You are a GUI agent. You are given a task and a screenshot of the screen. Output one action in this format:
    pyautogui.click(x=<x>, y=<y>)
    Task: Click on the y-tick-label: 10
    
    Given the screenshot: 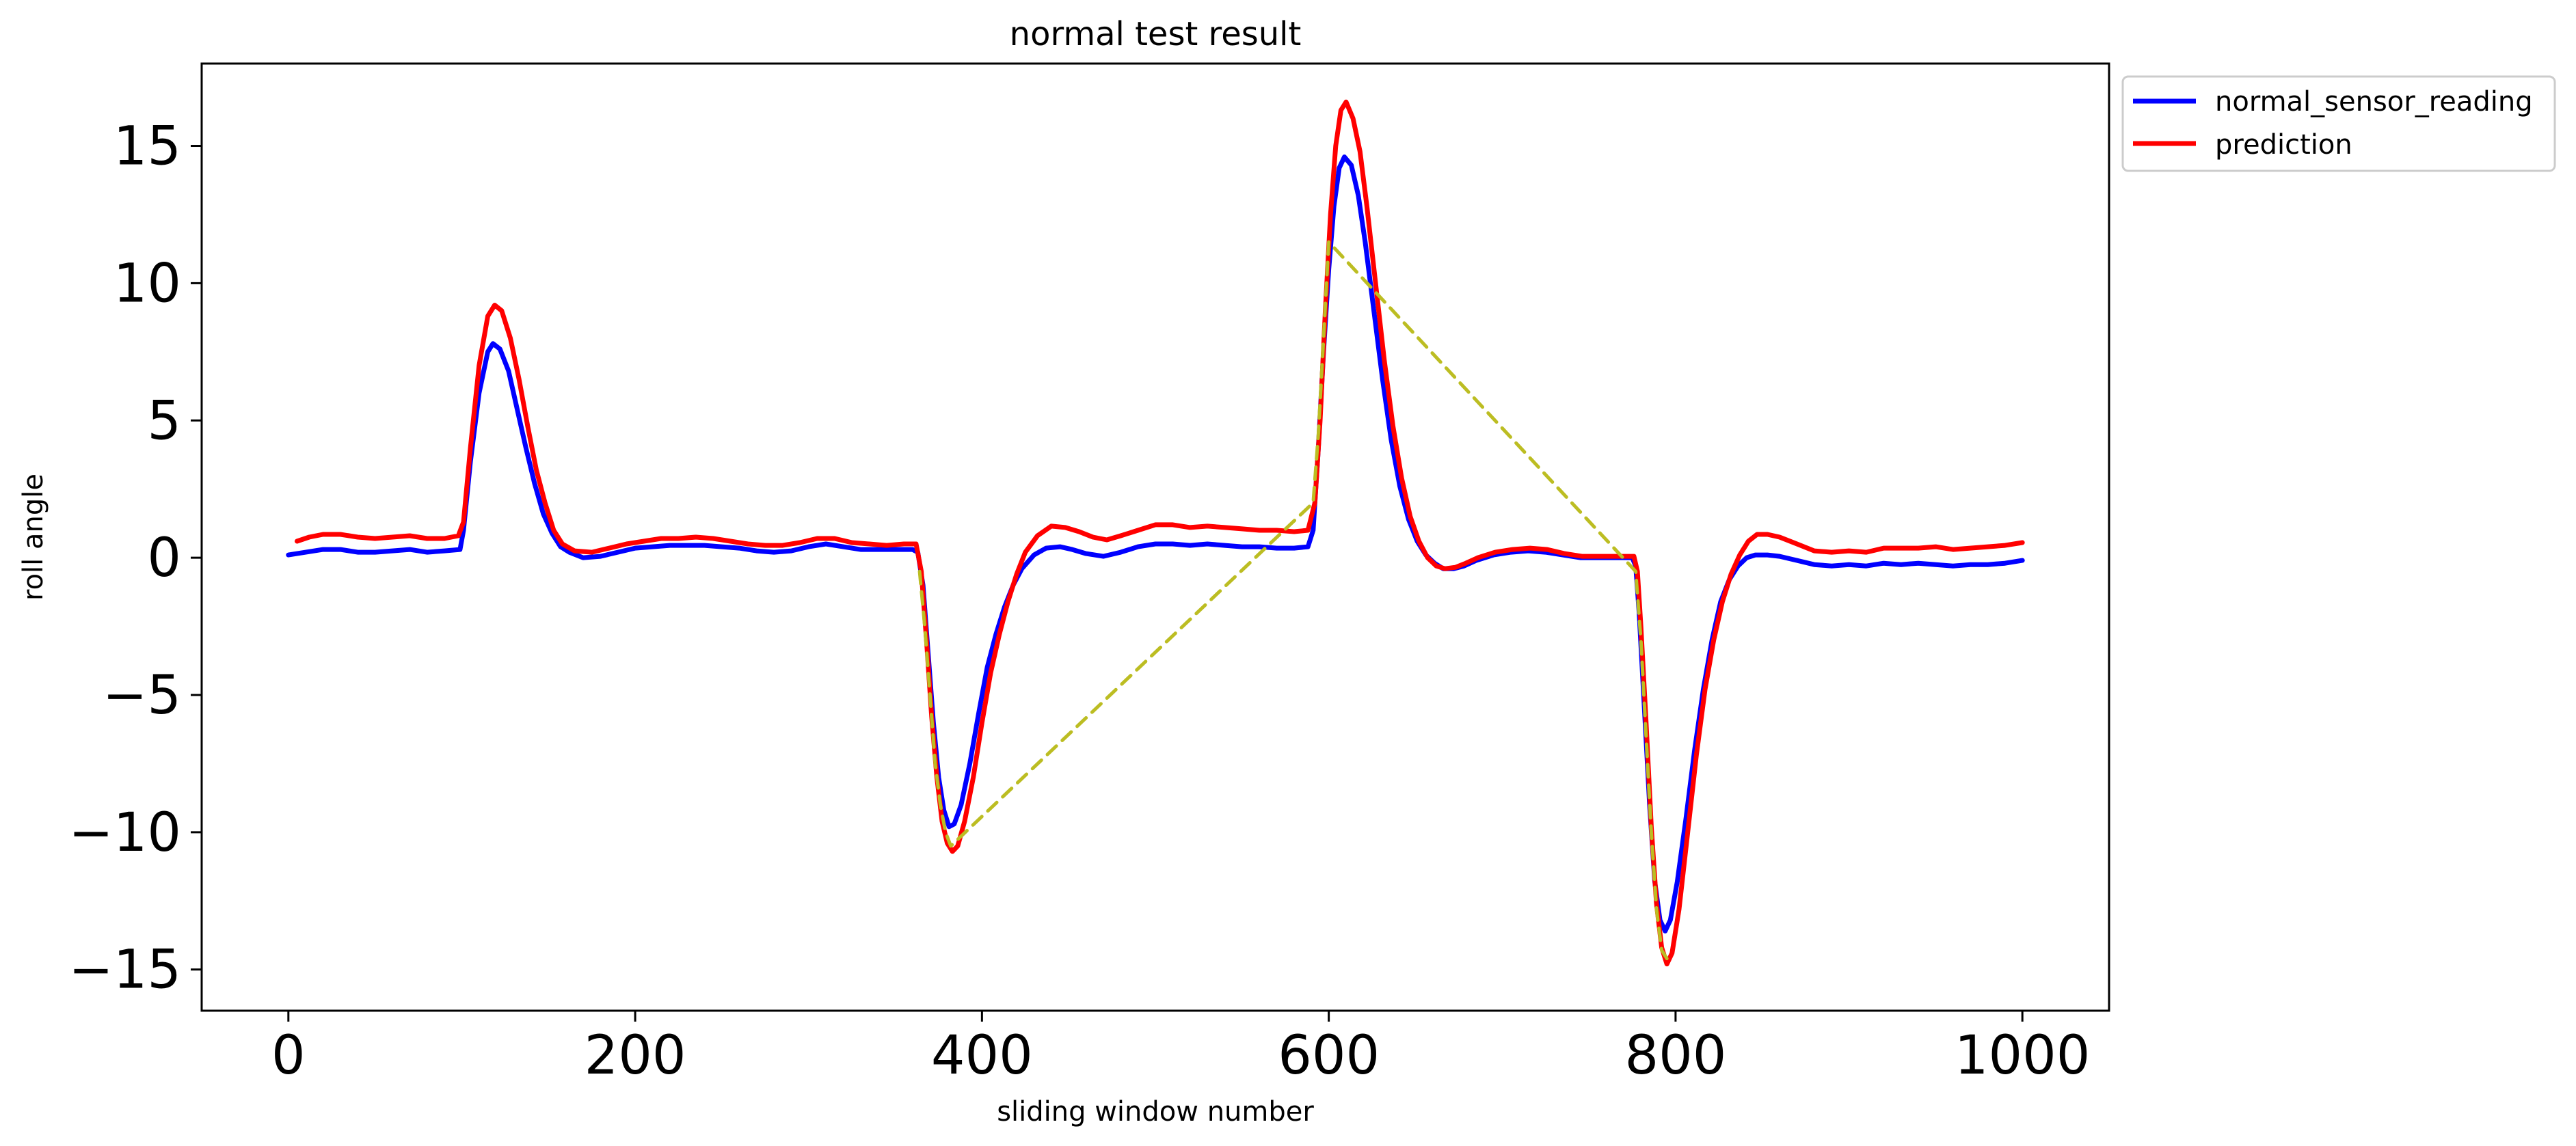 What is the action you would take?
    pyautogui.click(x=147, y=283)
    